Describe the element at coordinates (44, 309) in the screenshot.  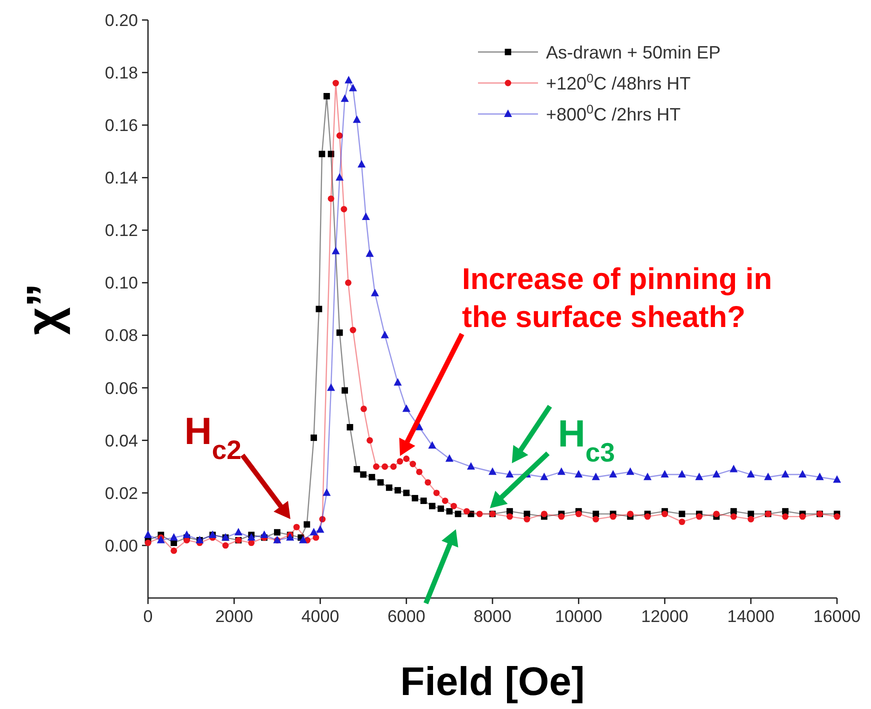
I see `y-axis-title: χ”` at that location.